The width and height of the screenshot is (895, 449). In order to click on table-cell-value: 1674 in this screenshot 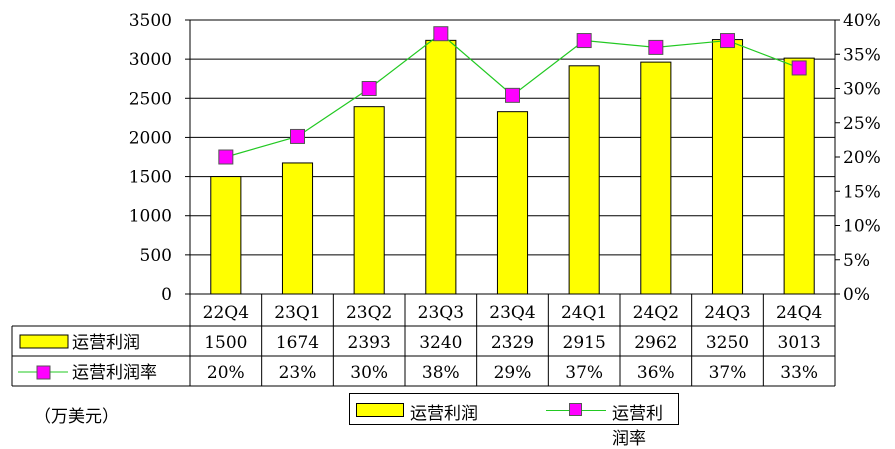, I will do `click(297, 343)`.